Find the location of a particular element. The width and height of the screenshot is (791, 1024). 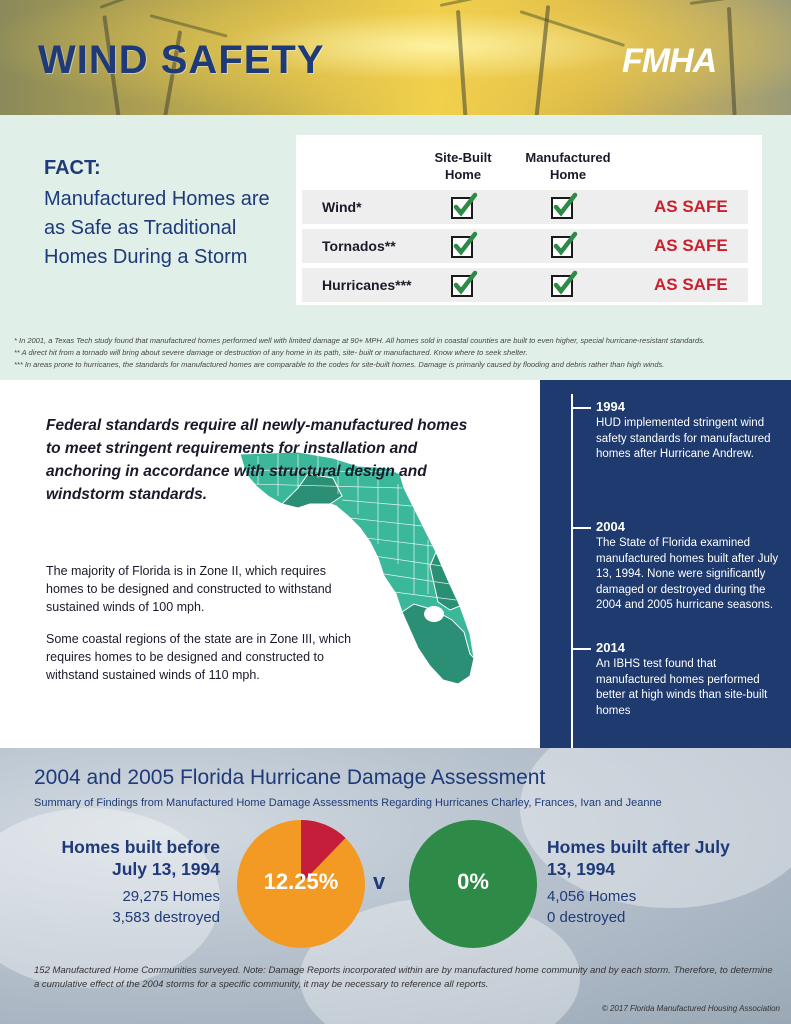

row-label: Hurricanes*** is located at coordinates (367, 285).